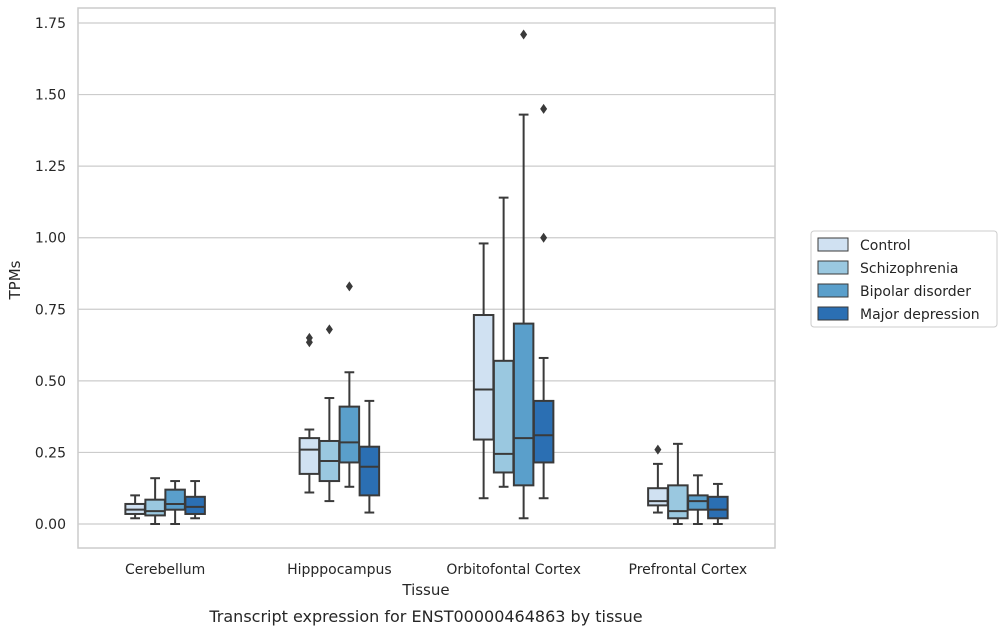 This screenshot has width=1007, height=634. I want to click on legend-label: Control, so click(885, 246).